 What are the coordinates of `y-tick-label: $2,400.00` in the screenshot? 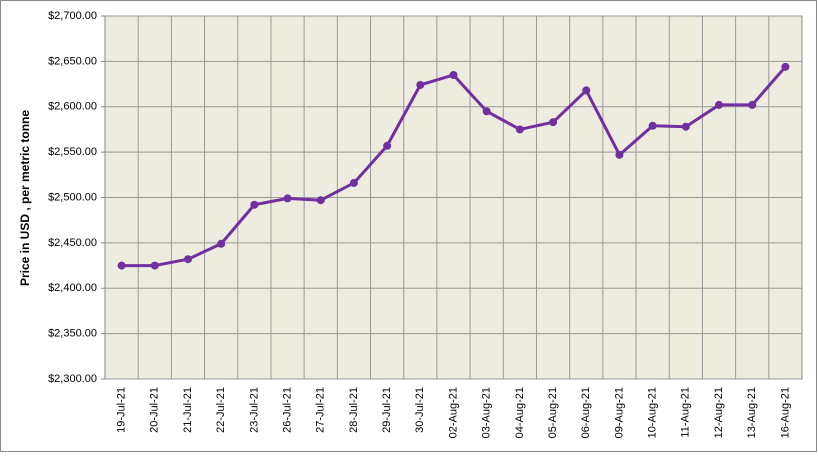 It's located at (72, 288).